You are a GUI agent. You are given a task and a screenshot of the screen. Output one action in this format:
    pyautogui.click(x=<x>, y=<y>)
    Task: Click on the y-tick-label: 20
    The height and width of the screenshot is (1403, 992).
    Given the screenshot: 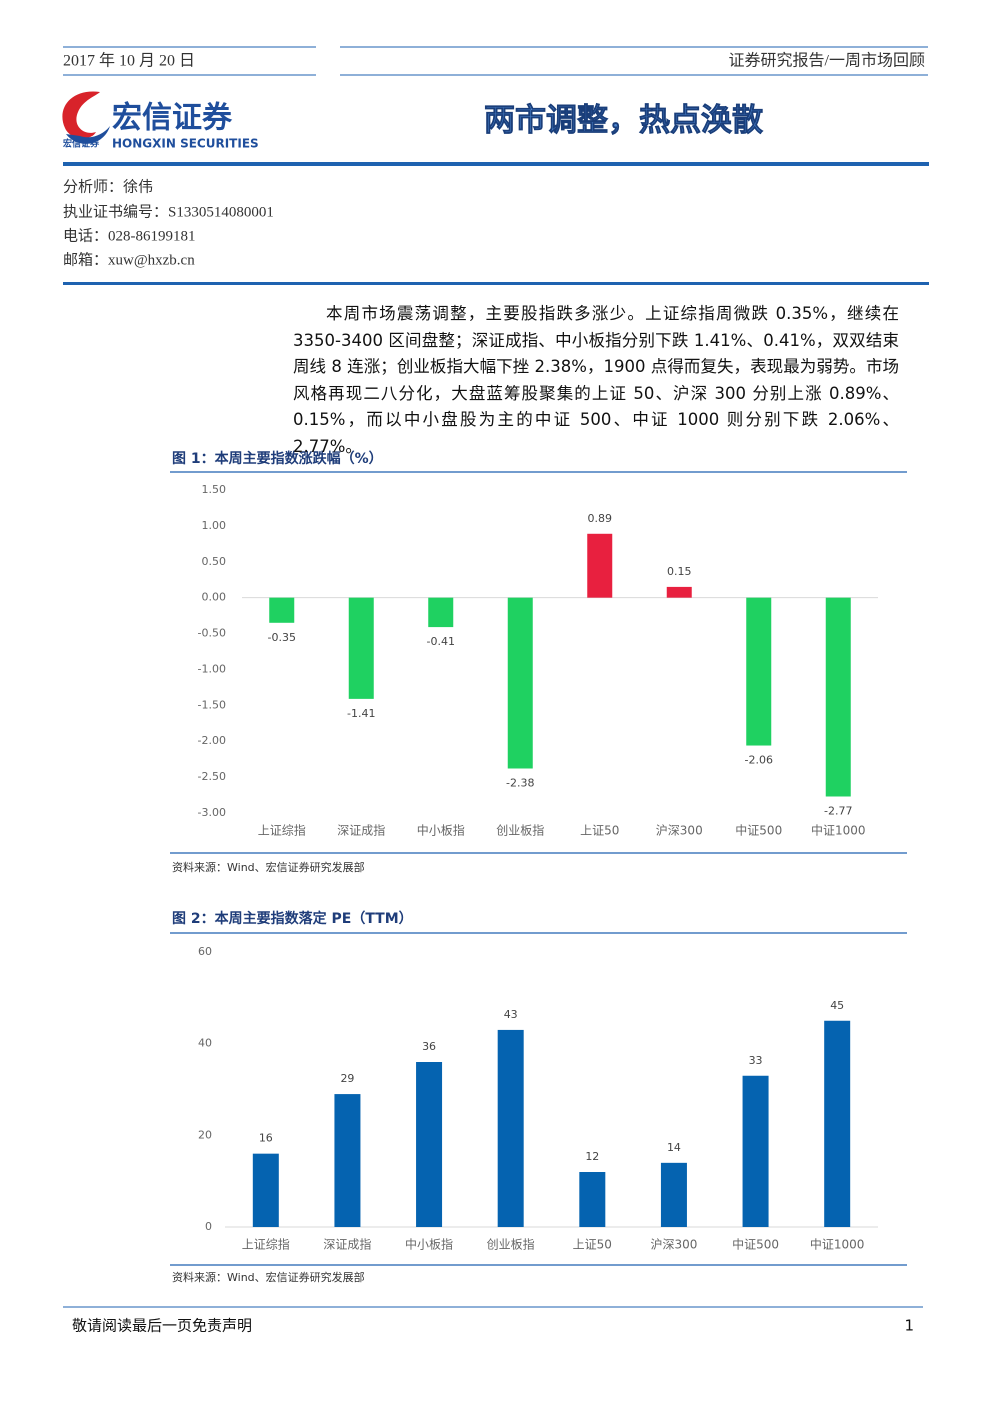 What is the action you would take?
    pyautogui.click(x=205, y=1134)
    